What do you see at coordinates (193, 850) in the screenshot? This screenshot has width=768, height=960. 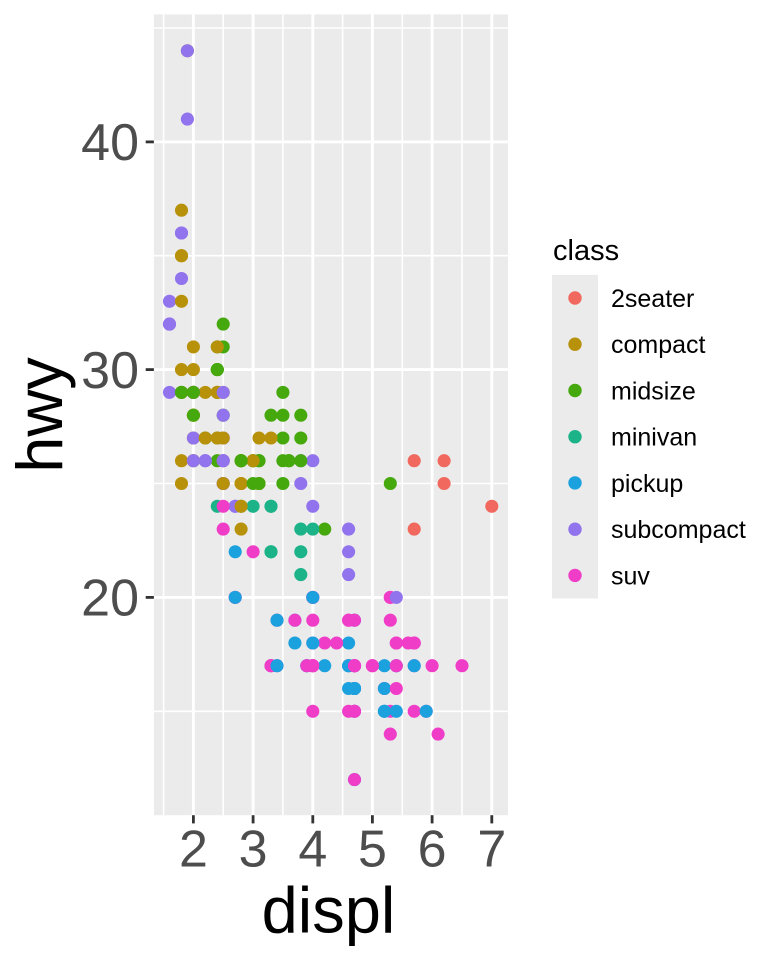 I see `svg-text: 2` at bounding box center [193, 850].